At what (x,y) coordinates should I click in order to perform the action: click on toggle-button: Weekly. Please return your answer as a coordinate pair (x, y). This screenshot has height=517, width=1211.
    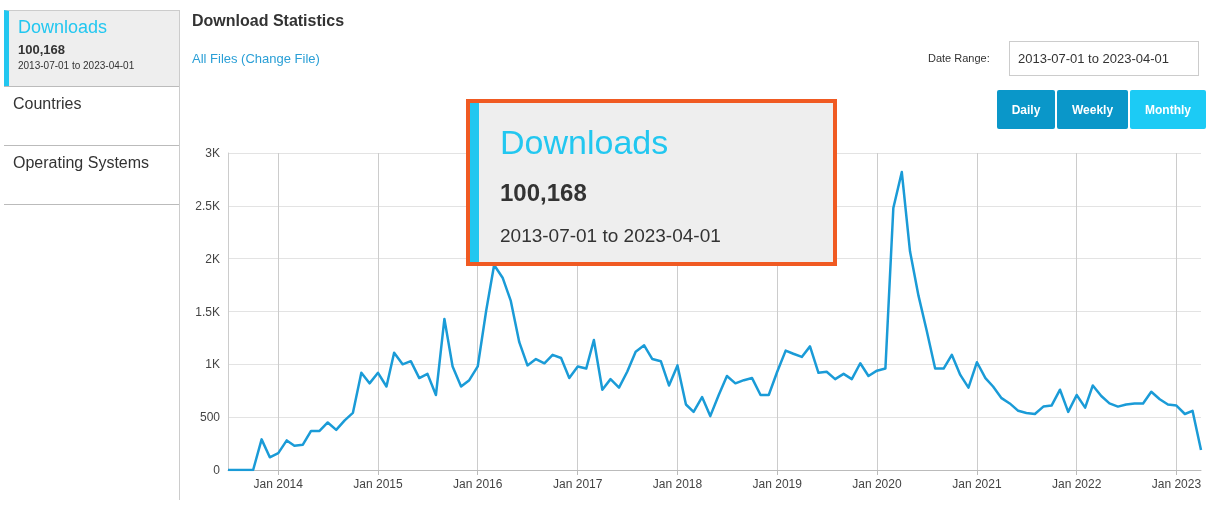
    Looking at the image, I should click on (1092, 109).